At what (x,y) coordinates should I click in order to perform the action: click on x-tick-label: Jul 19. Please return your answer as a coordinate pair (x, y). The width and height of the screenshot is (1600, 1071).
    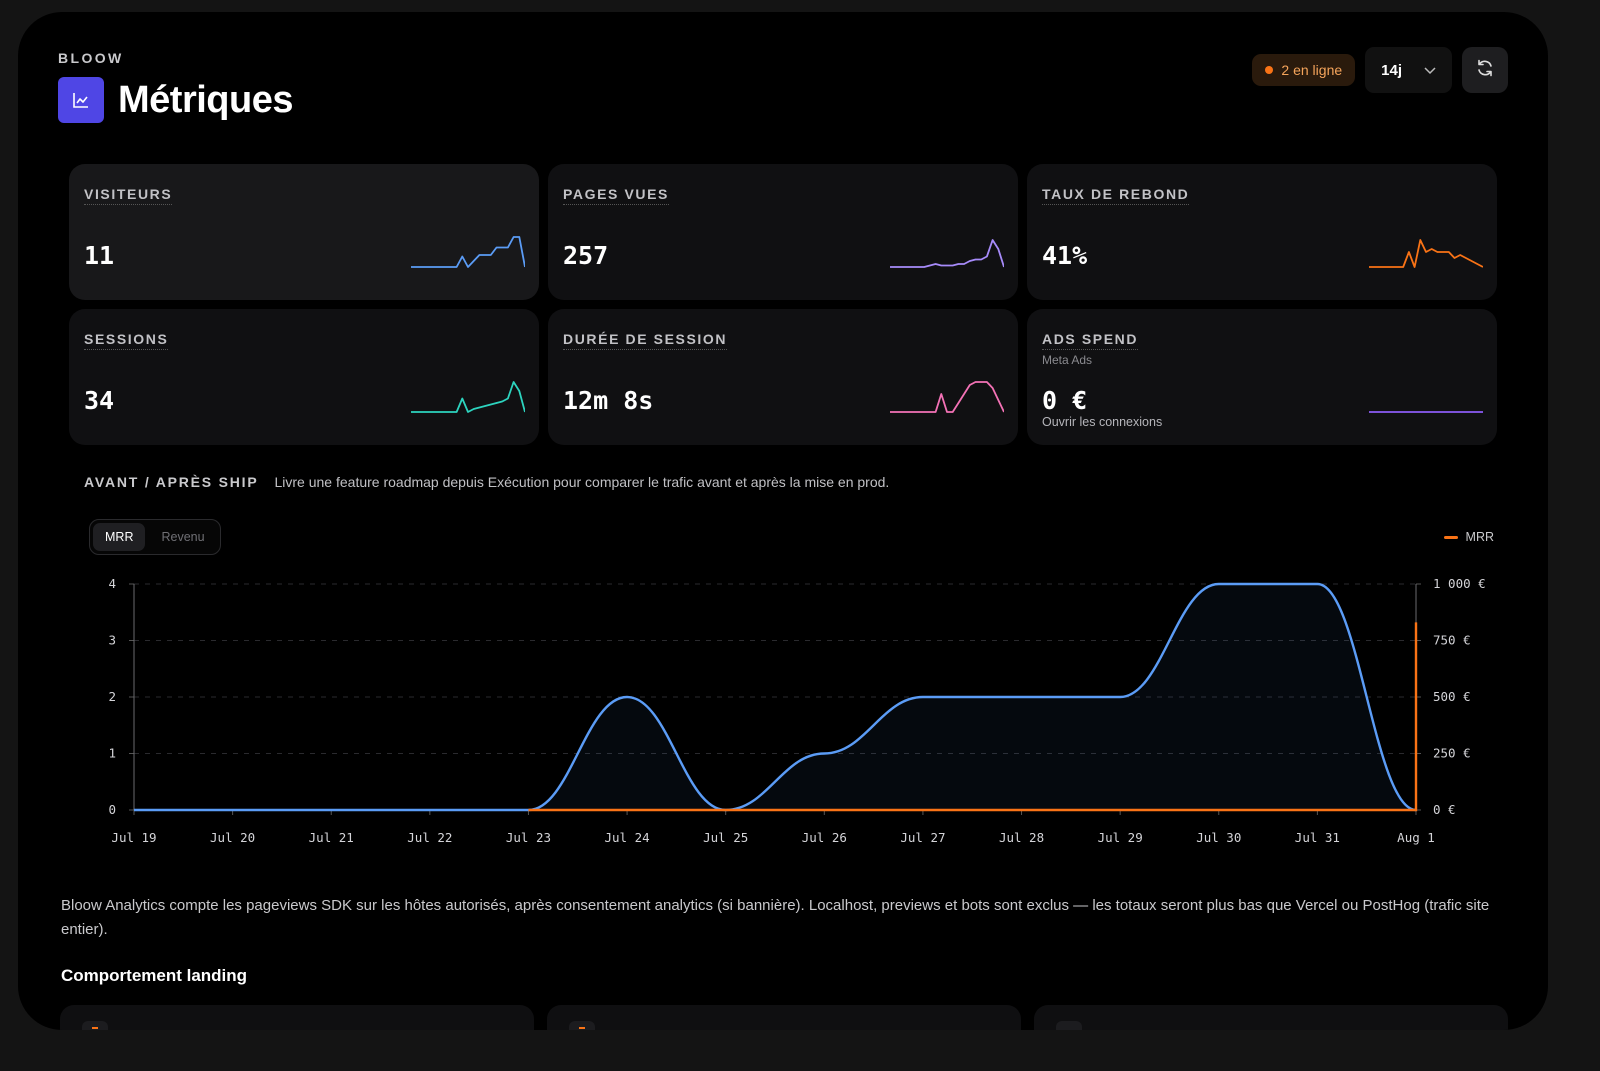
    Looking at the image, I should click on (133, 837).